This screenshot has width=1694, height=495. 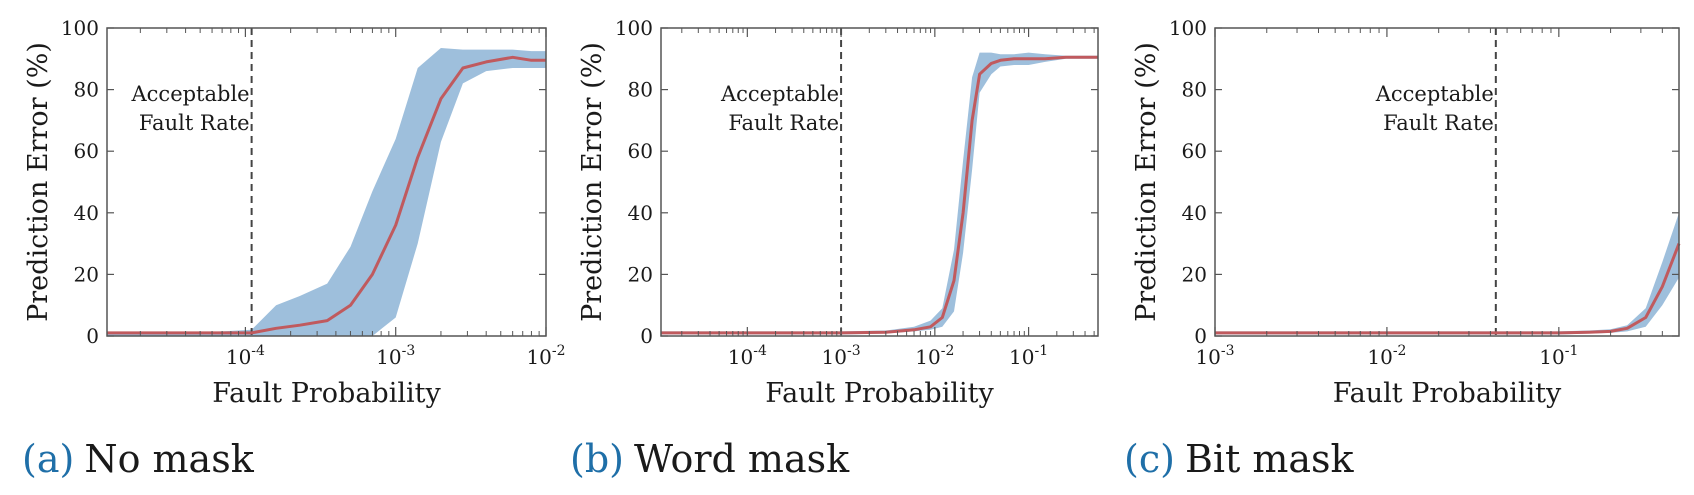 I want to click on confidence-band, so click(x=1447, y=273).